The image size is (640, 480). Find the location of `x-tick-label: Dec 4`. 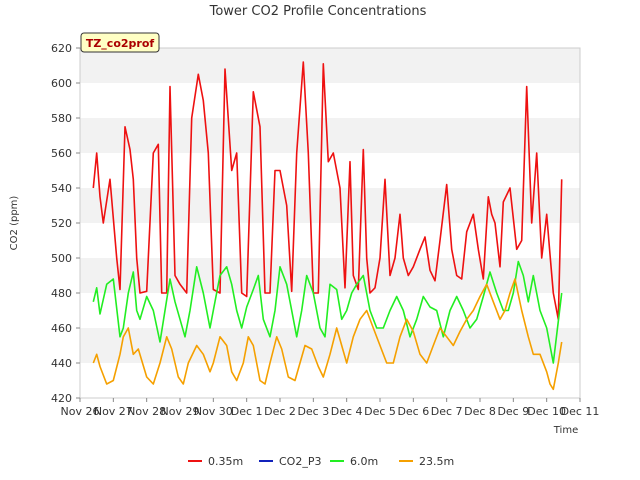

x-tick-label: Dec 4 is located at coordinates (347, 411).